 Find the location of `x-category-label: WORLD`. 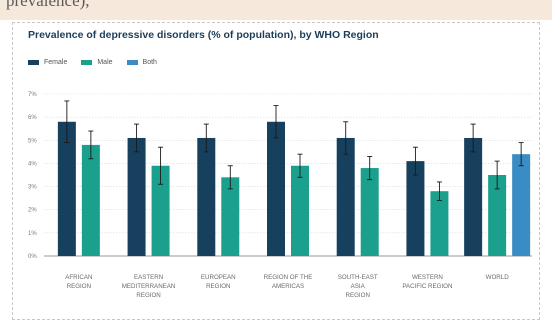

x-category-label: WORLD is located at coordinates (498, 277).